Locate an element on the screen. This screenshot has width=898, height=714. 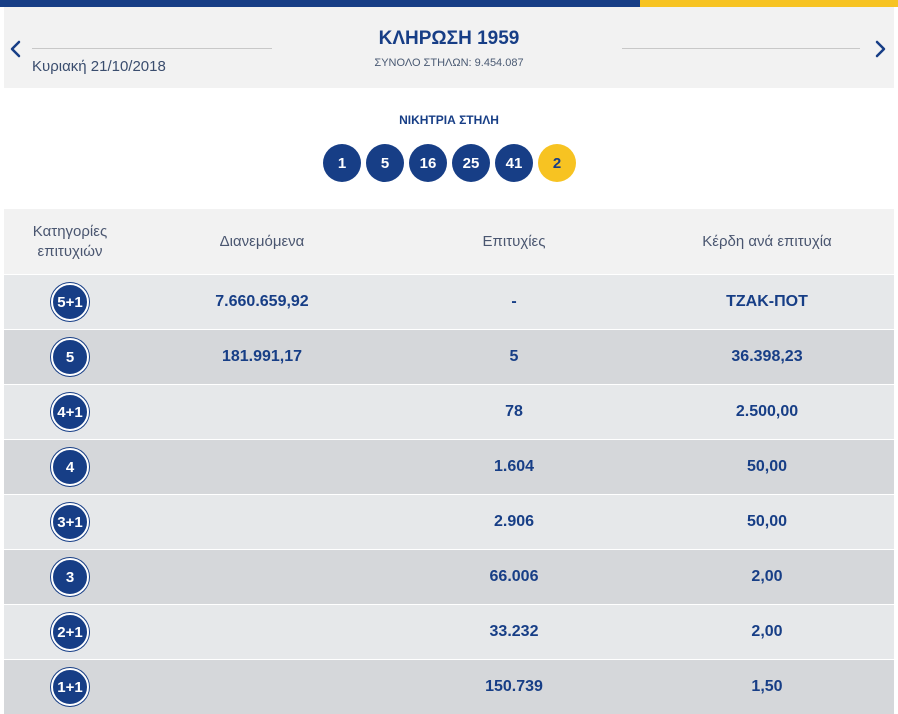
header-category-line2: επιτυχιών is located at coordinates (70, 251).